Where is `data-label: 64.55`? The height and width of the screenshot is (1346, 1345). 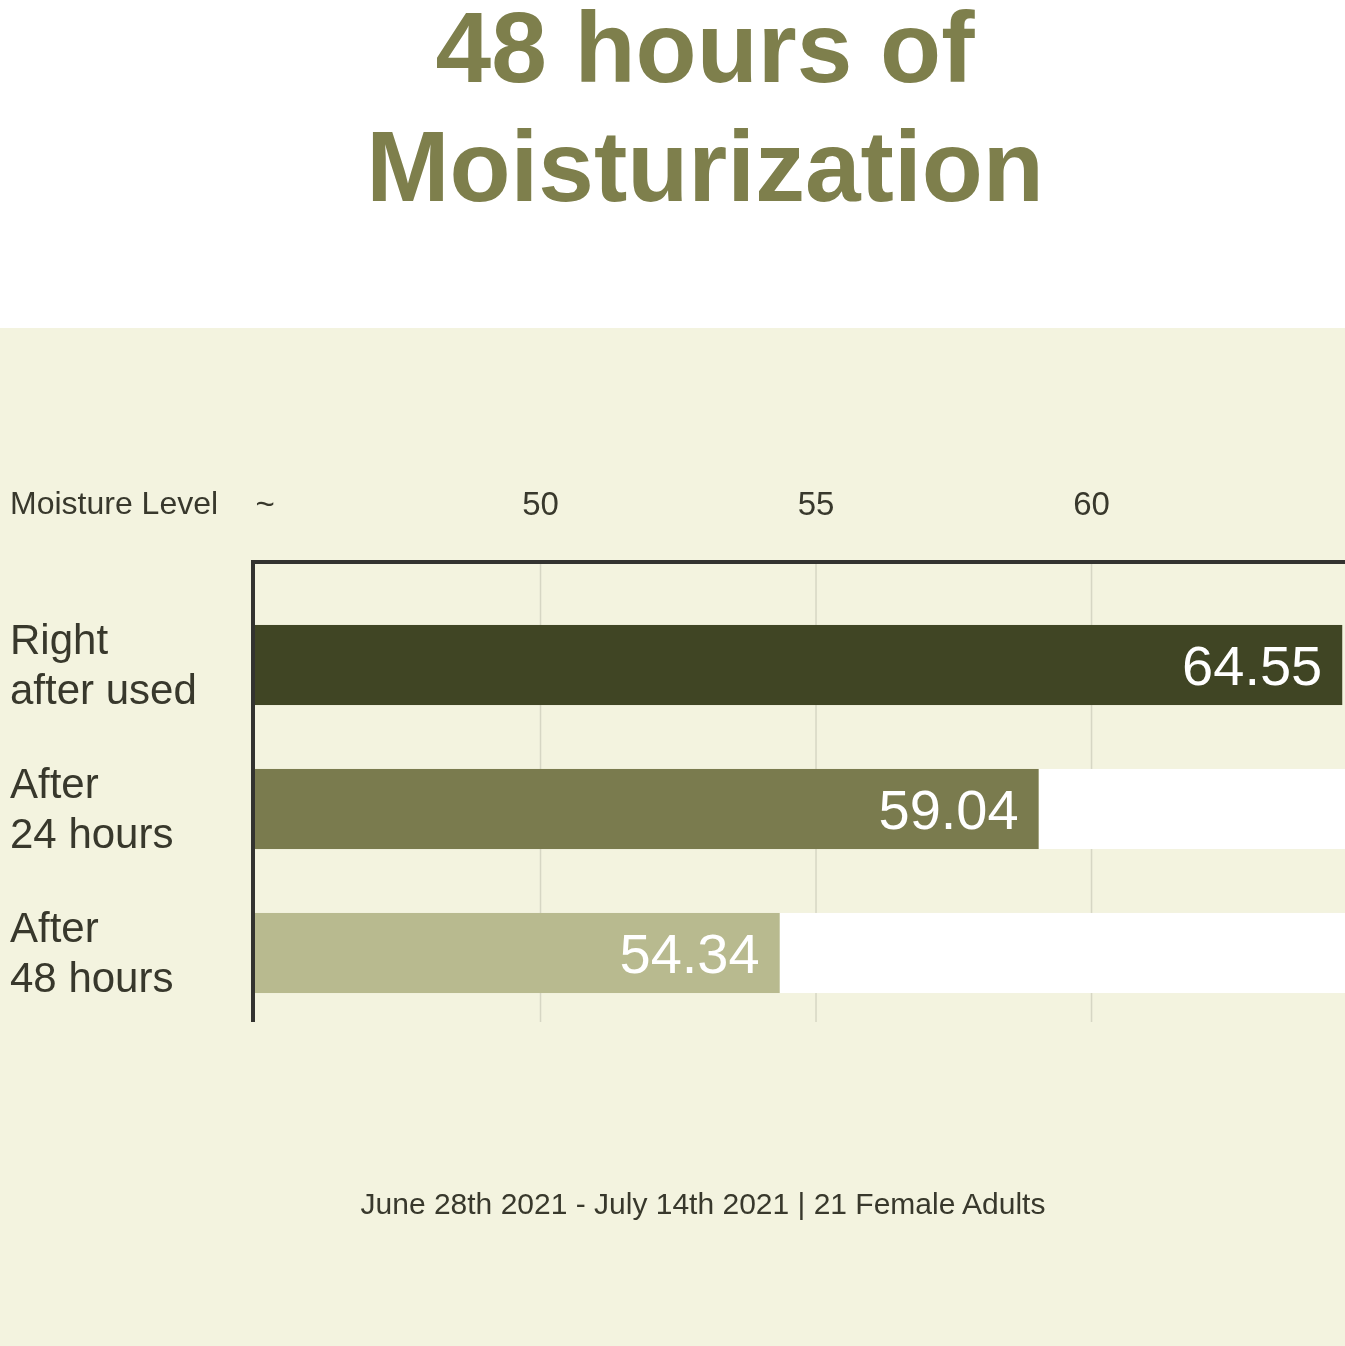
data-label: 64.55 is located at coordinates (1252, 665).